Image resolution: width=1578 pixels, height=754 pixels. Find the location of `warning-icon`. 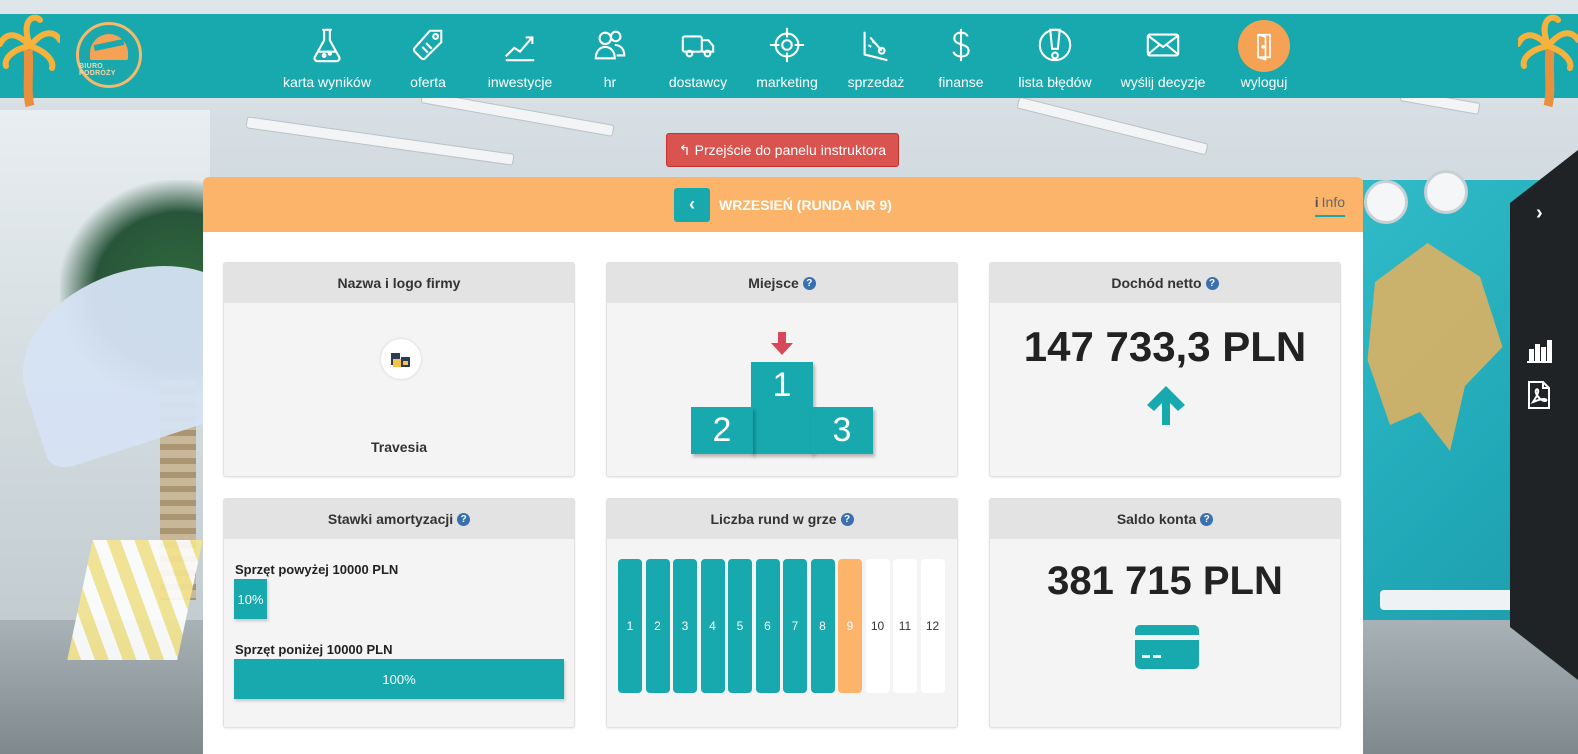

warning-icon is located at coordinates (1055, 45).